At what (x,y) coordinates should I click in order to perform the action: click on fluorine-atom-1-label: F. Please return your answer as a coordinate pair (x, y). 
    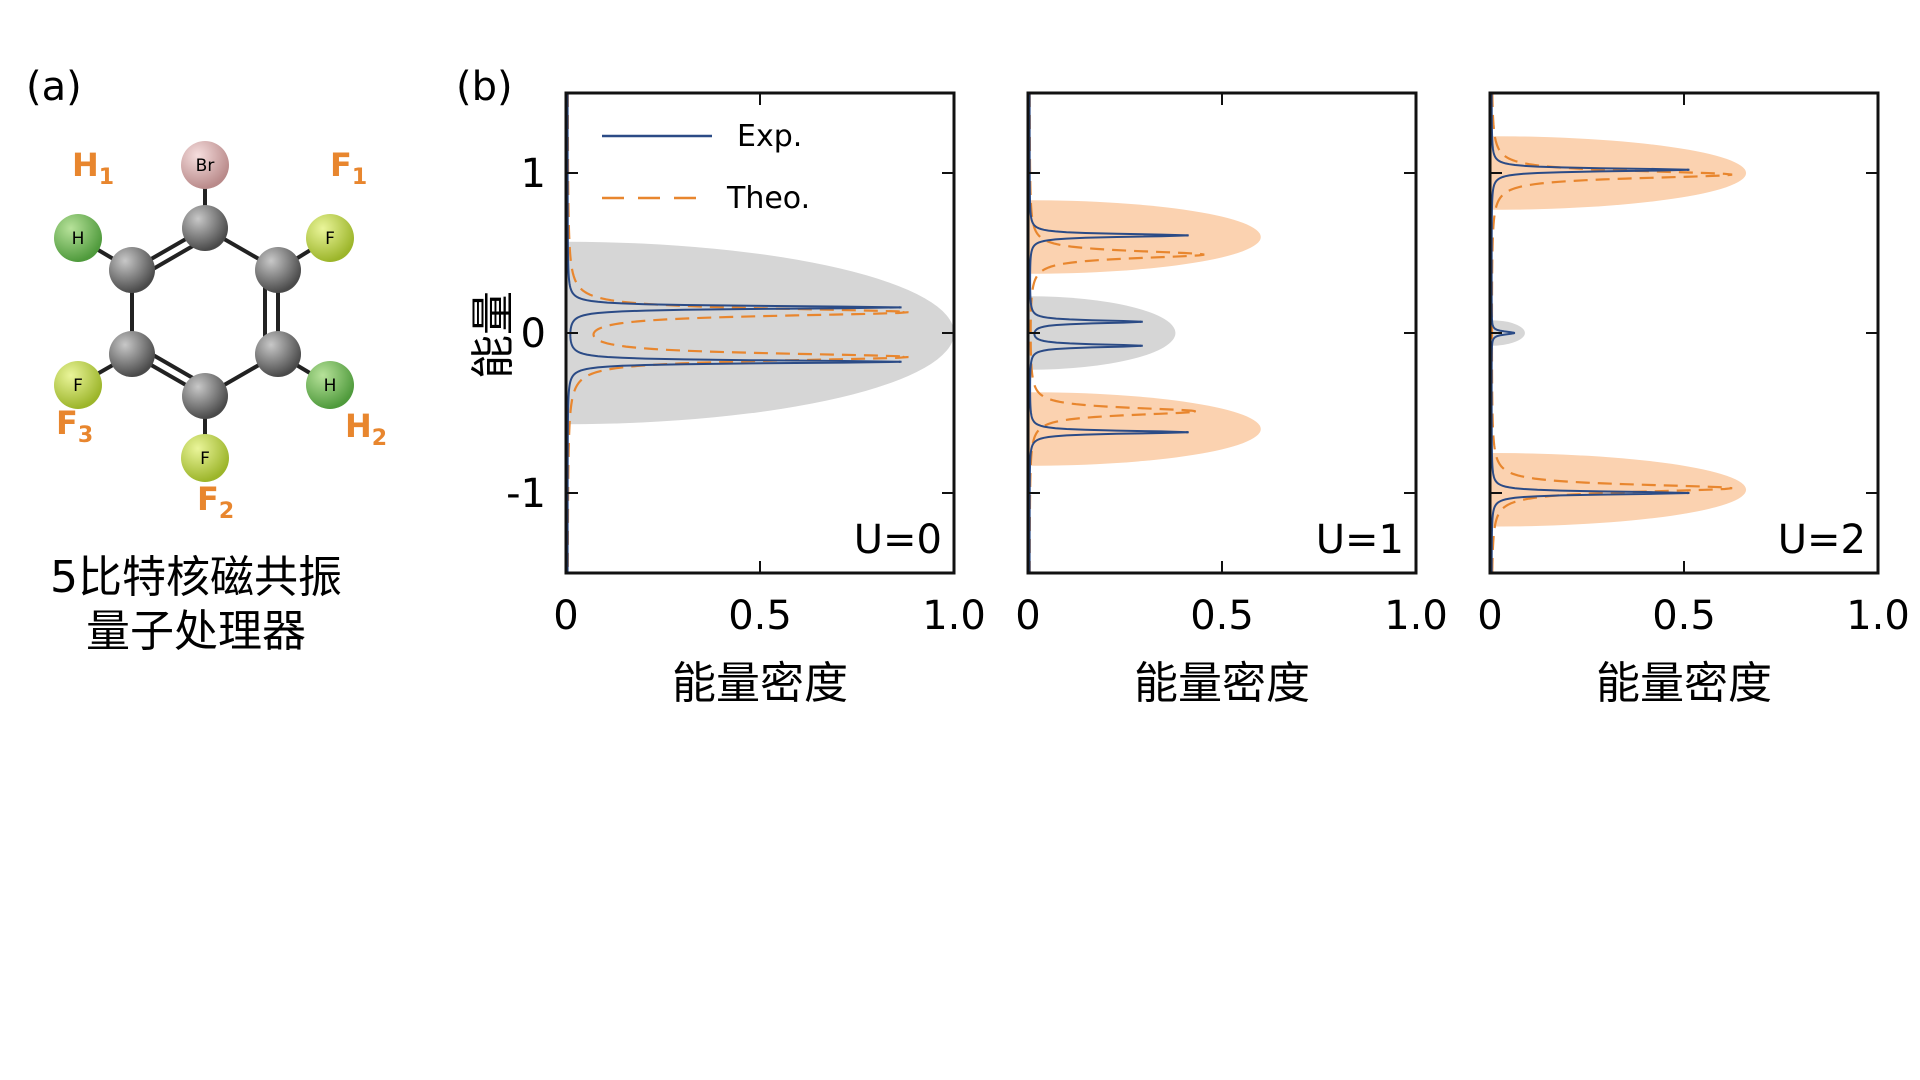
    Looking at the image, I should click on (330, 239).